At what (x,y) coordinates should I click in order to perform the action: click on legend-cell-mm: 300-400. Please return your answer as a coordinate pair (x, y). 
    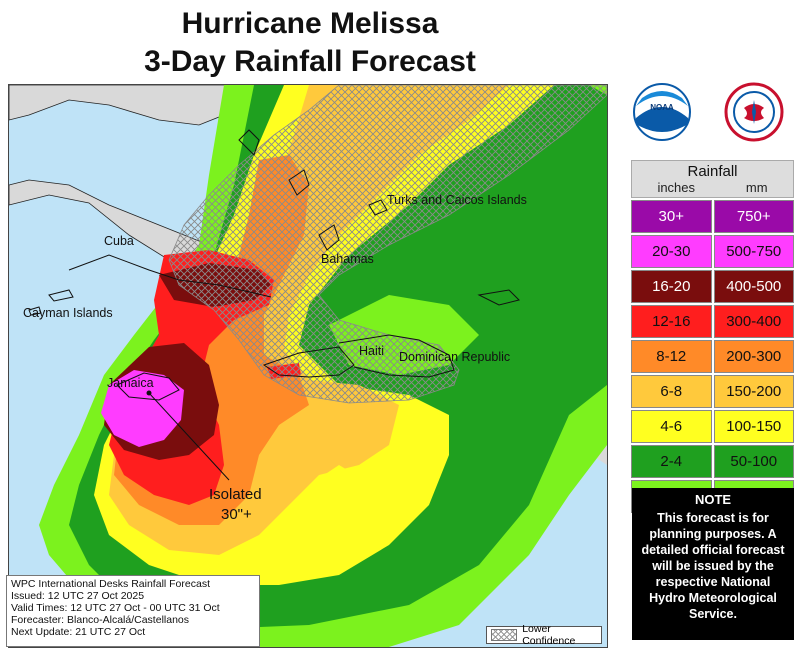
    Looking at the image, I should click on (753, 321).